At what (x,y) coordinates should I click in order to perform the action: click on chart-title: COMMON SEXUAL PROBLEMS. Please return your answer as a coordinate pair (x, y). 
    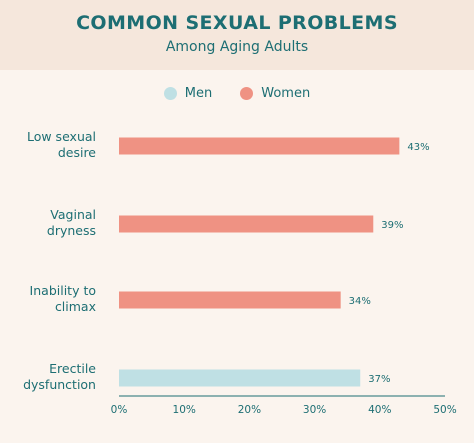
    Looking at the image, I should click on (237, 23).